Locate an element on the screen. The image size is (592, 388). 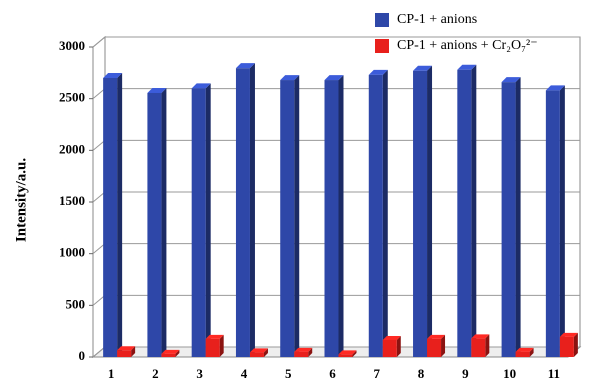
x-tick-label: 11 is located at coordinates (554, 373).